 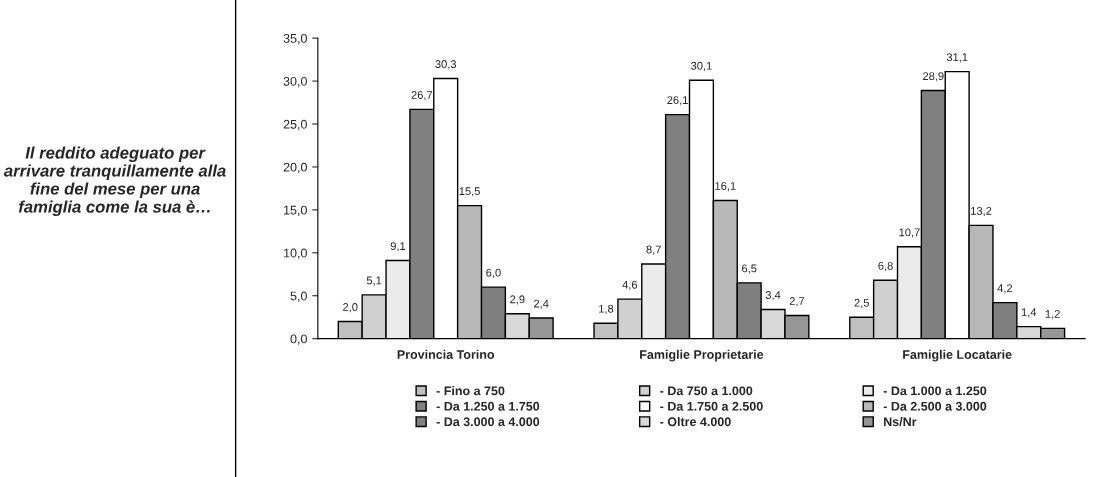 I want to click on data-label: 28,9, so click(x=933, y=77).